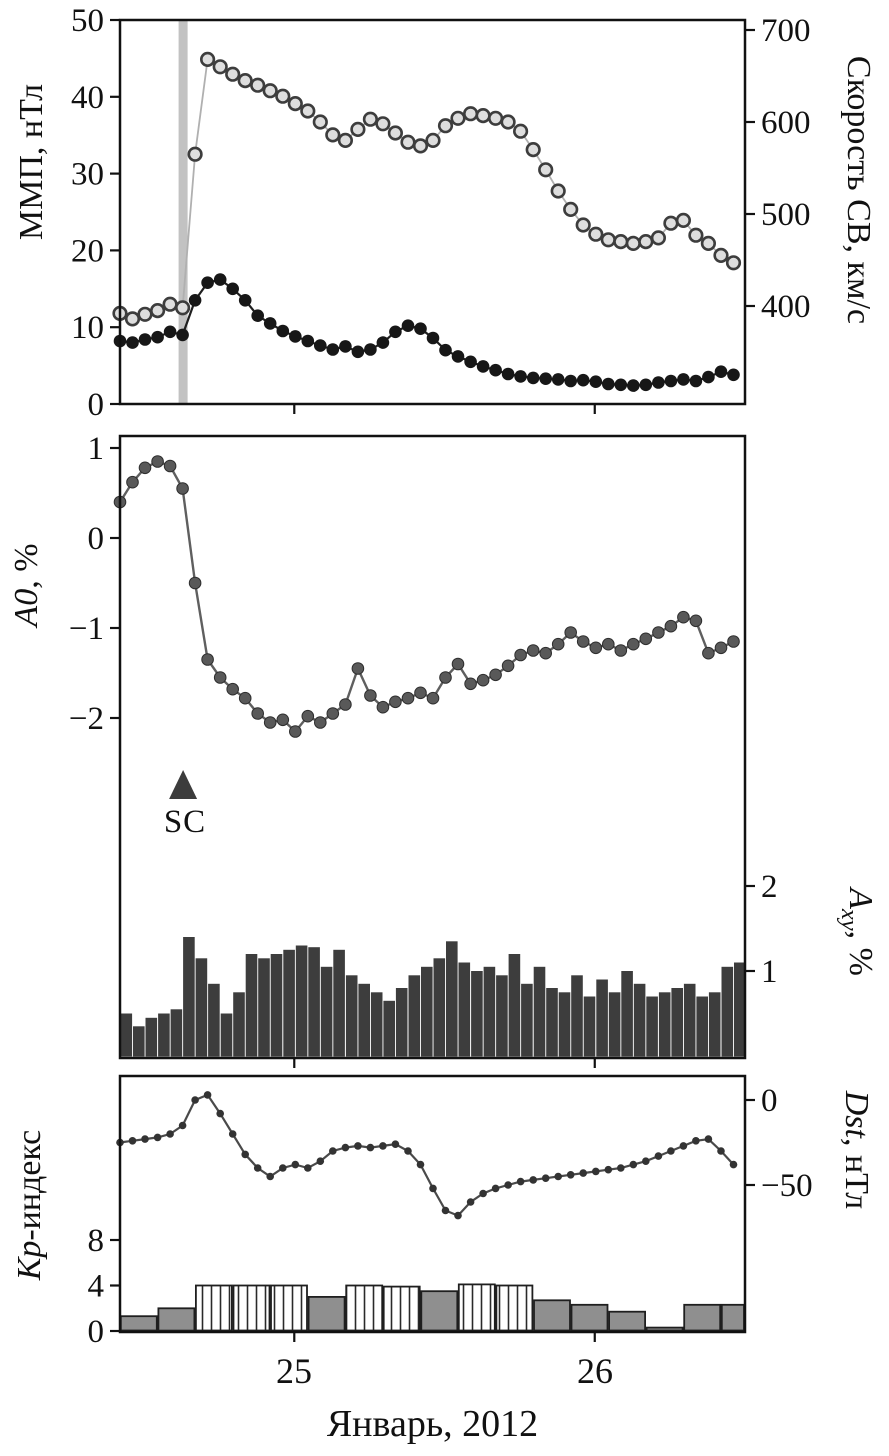  What do you see at coordinates (185, 822) in the screenshot?
I see `sc-annotation-label: SC` at bounding box center [185, 822].